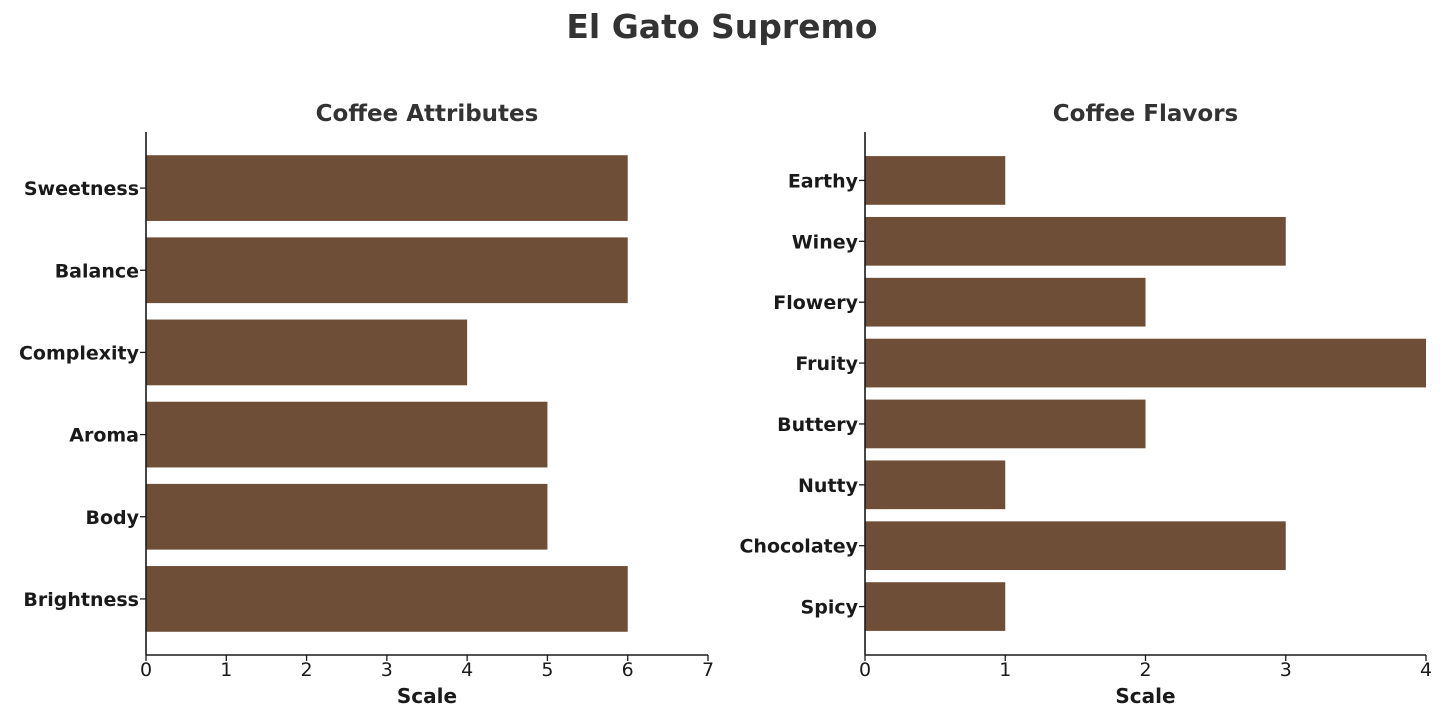 This screenshot has width=1445, height=724. I want to click on figure-title: El Gato Supremo, so click(721, 26).